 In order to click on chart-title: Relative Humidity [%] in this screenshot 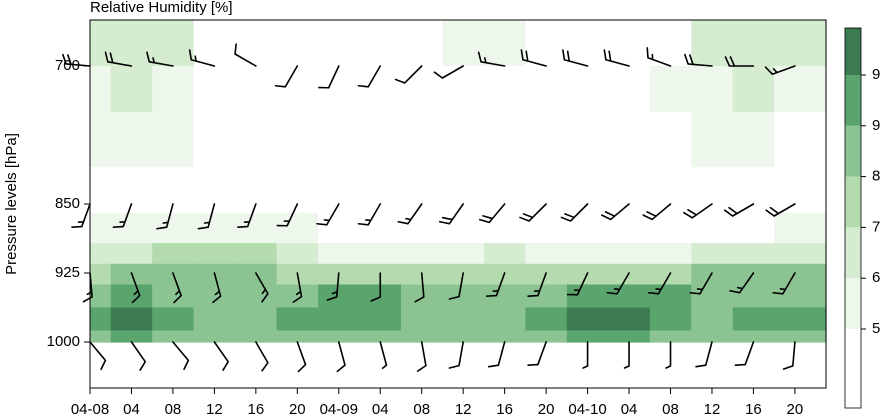, I will do `click(161, 8)`.